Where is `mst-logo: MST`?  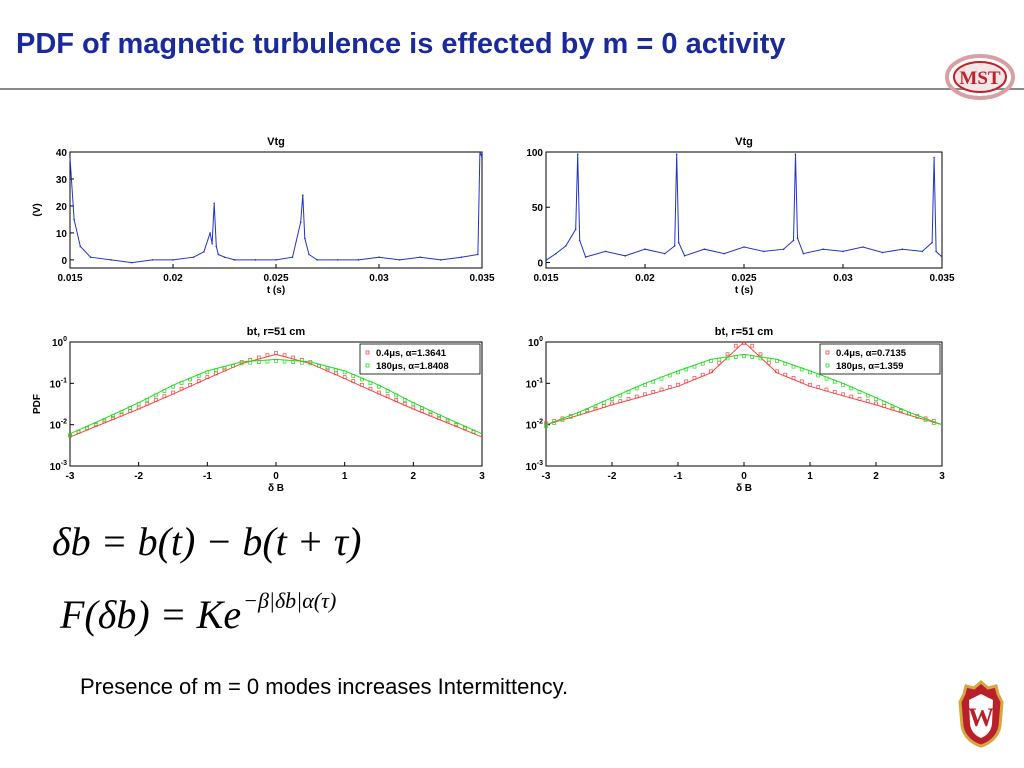 mst-logo: MST is located at coordinates (980, 77).